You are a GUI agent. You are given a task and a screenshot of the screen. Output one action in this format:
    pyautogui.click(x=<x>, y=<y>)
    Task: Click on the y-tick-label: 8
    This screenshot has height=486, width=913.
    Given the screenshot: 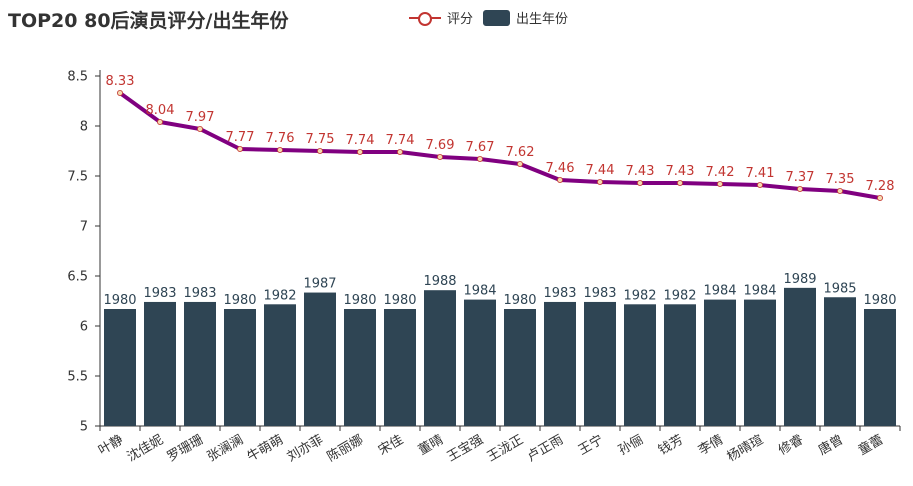 What is the action you would take?
    pyautogui.click(x=84, y=127)
    